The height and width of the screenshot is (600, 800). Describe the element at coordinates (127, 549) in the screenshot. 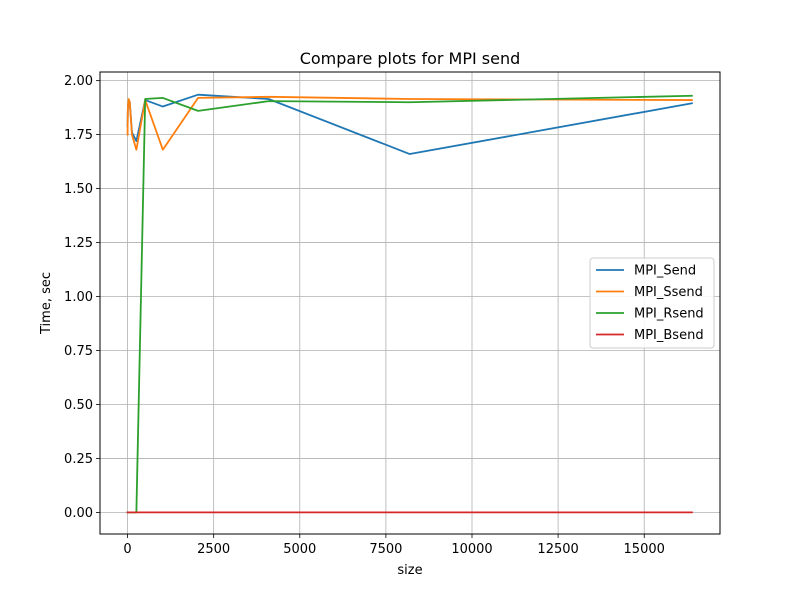

I see `x-tick-label: 0` at that location.